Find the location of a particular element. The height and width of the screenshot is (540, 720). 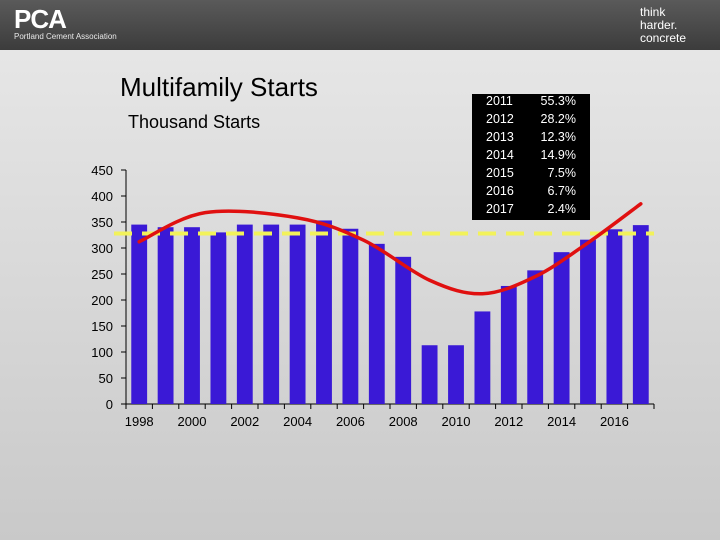

pca-logo-subtitle: Portland Cement Association is located at coordinates (65, 36).